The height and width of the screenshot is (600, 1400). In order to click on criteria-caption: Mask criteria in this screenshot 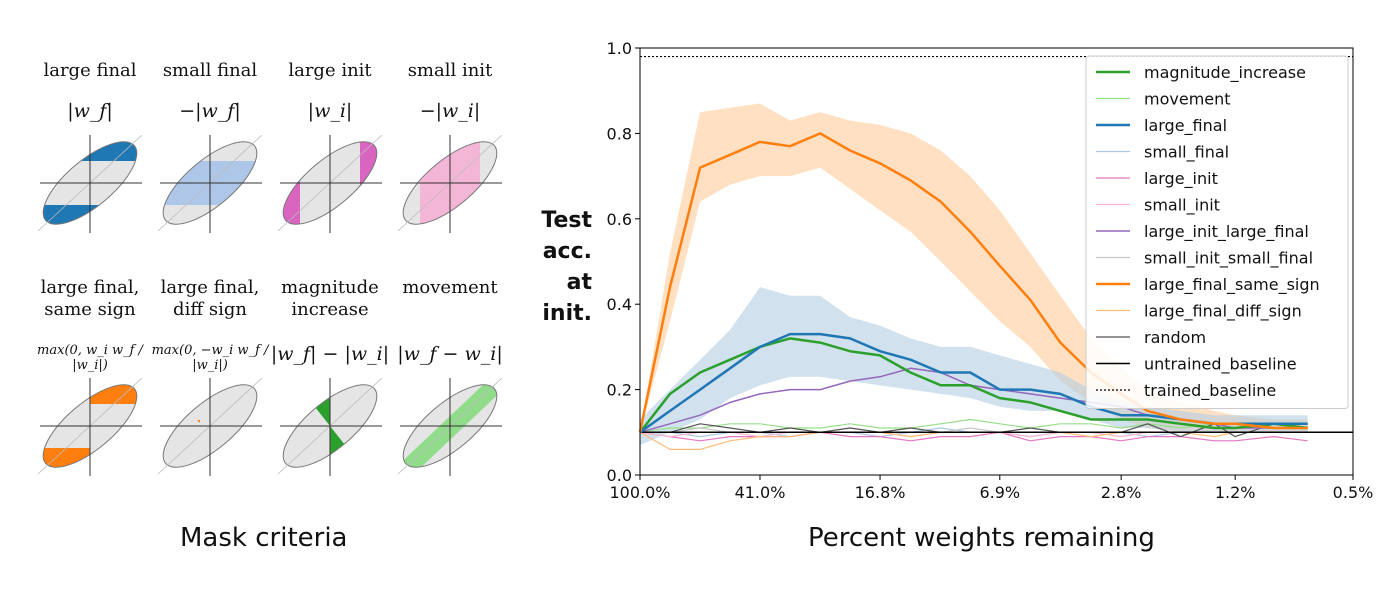, I will do `click(264, 538)`.